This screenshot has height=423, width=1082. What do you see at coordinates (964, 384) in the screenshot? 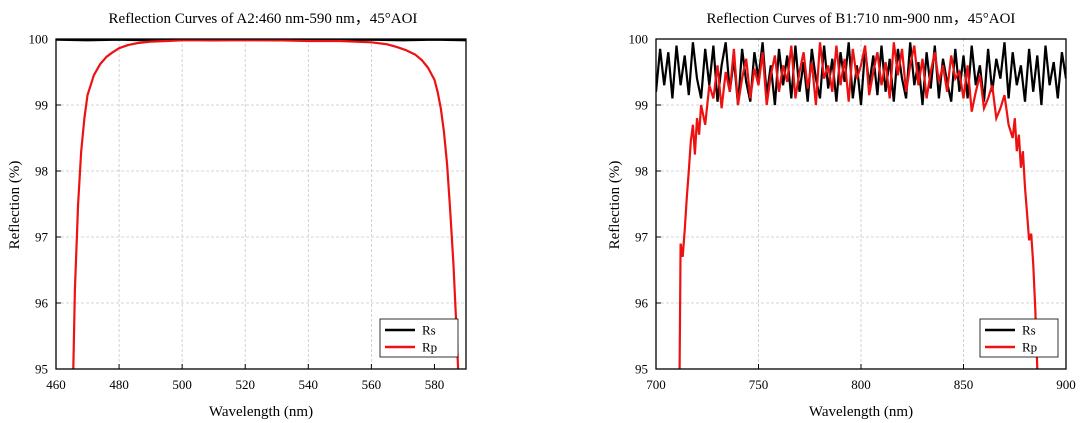
I see `x-tick-label: 850` at bounding box center [964, 384].